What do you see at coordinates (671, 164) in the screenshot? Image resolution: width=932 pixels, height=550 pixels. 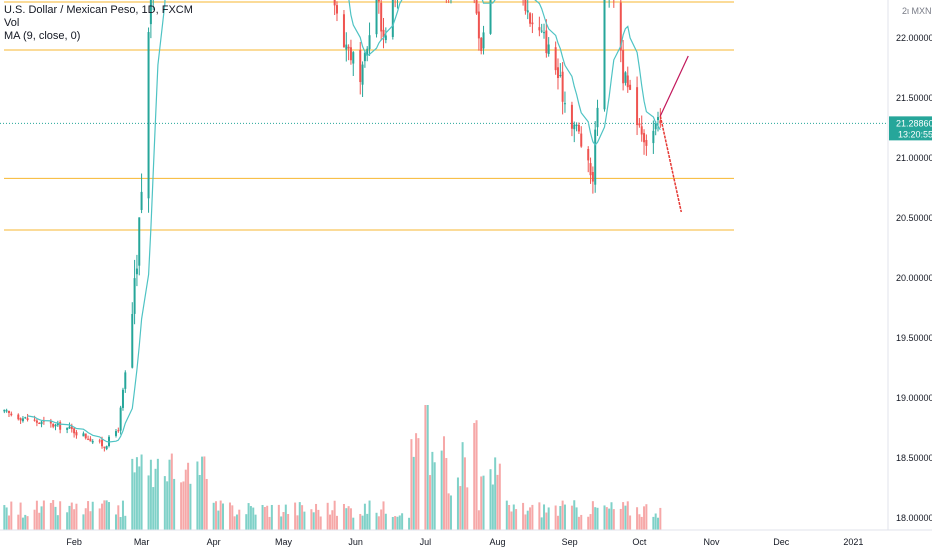 I see `projection-down-line` at bounding box center [671, 164].